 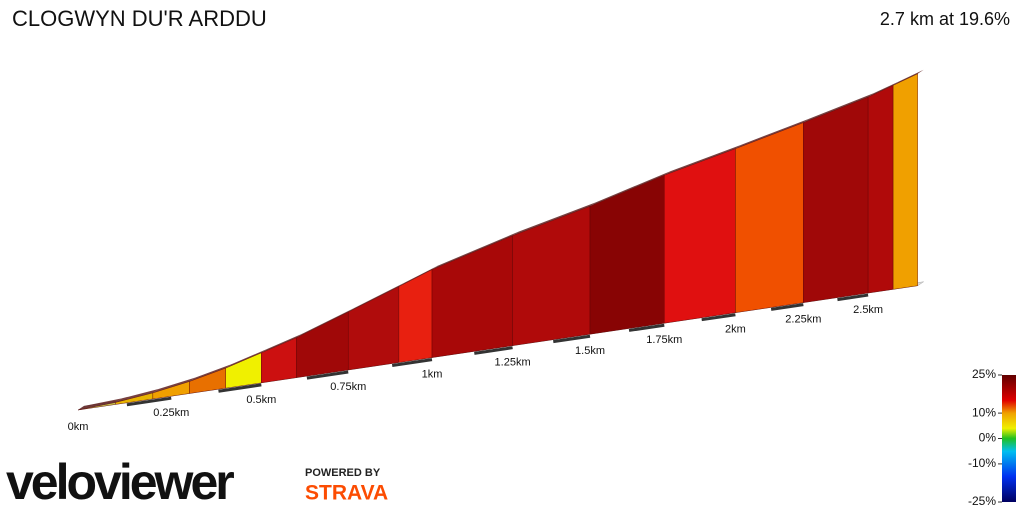 I want to click on x-tick-label: 1.25km, so click(x=513, y=363).